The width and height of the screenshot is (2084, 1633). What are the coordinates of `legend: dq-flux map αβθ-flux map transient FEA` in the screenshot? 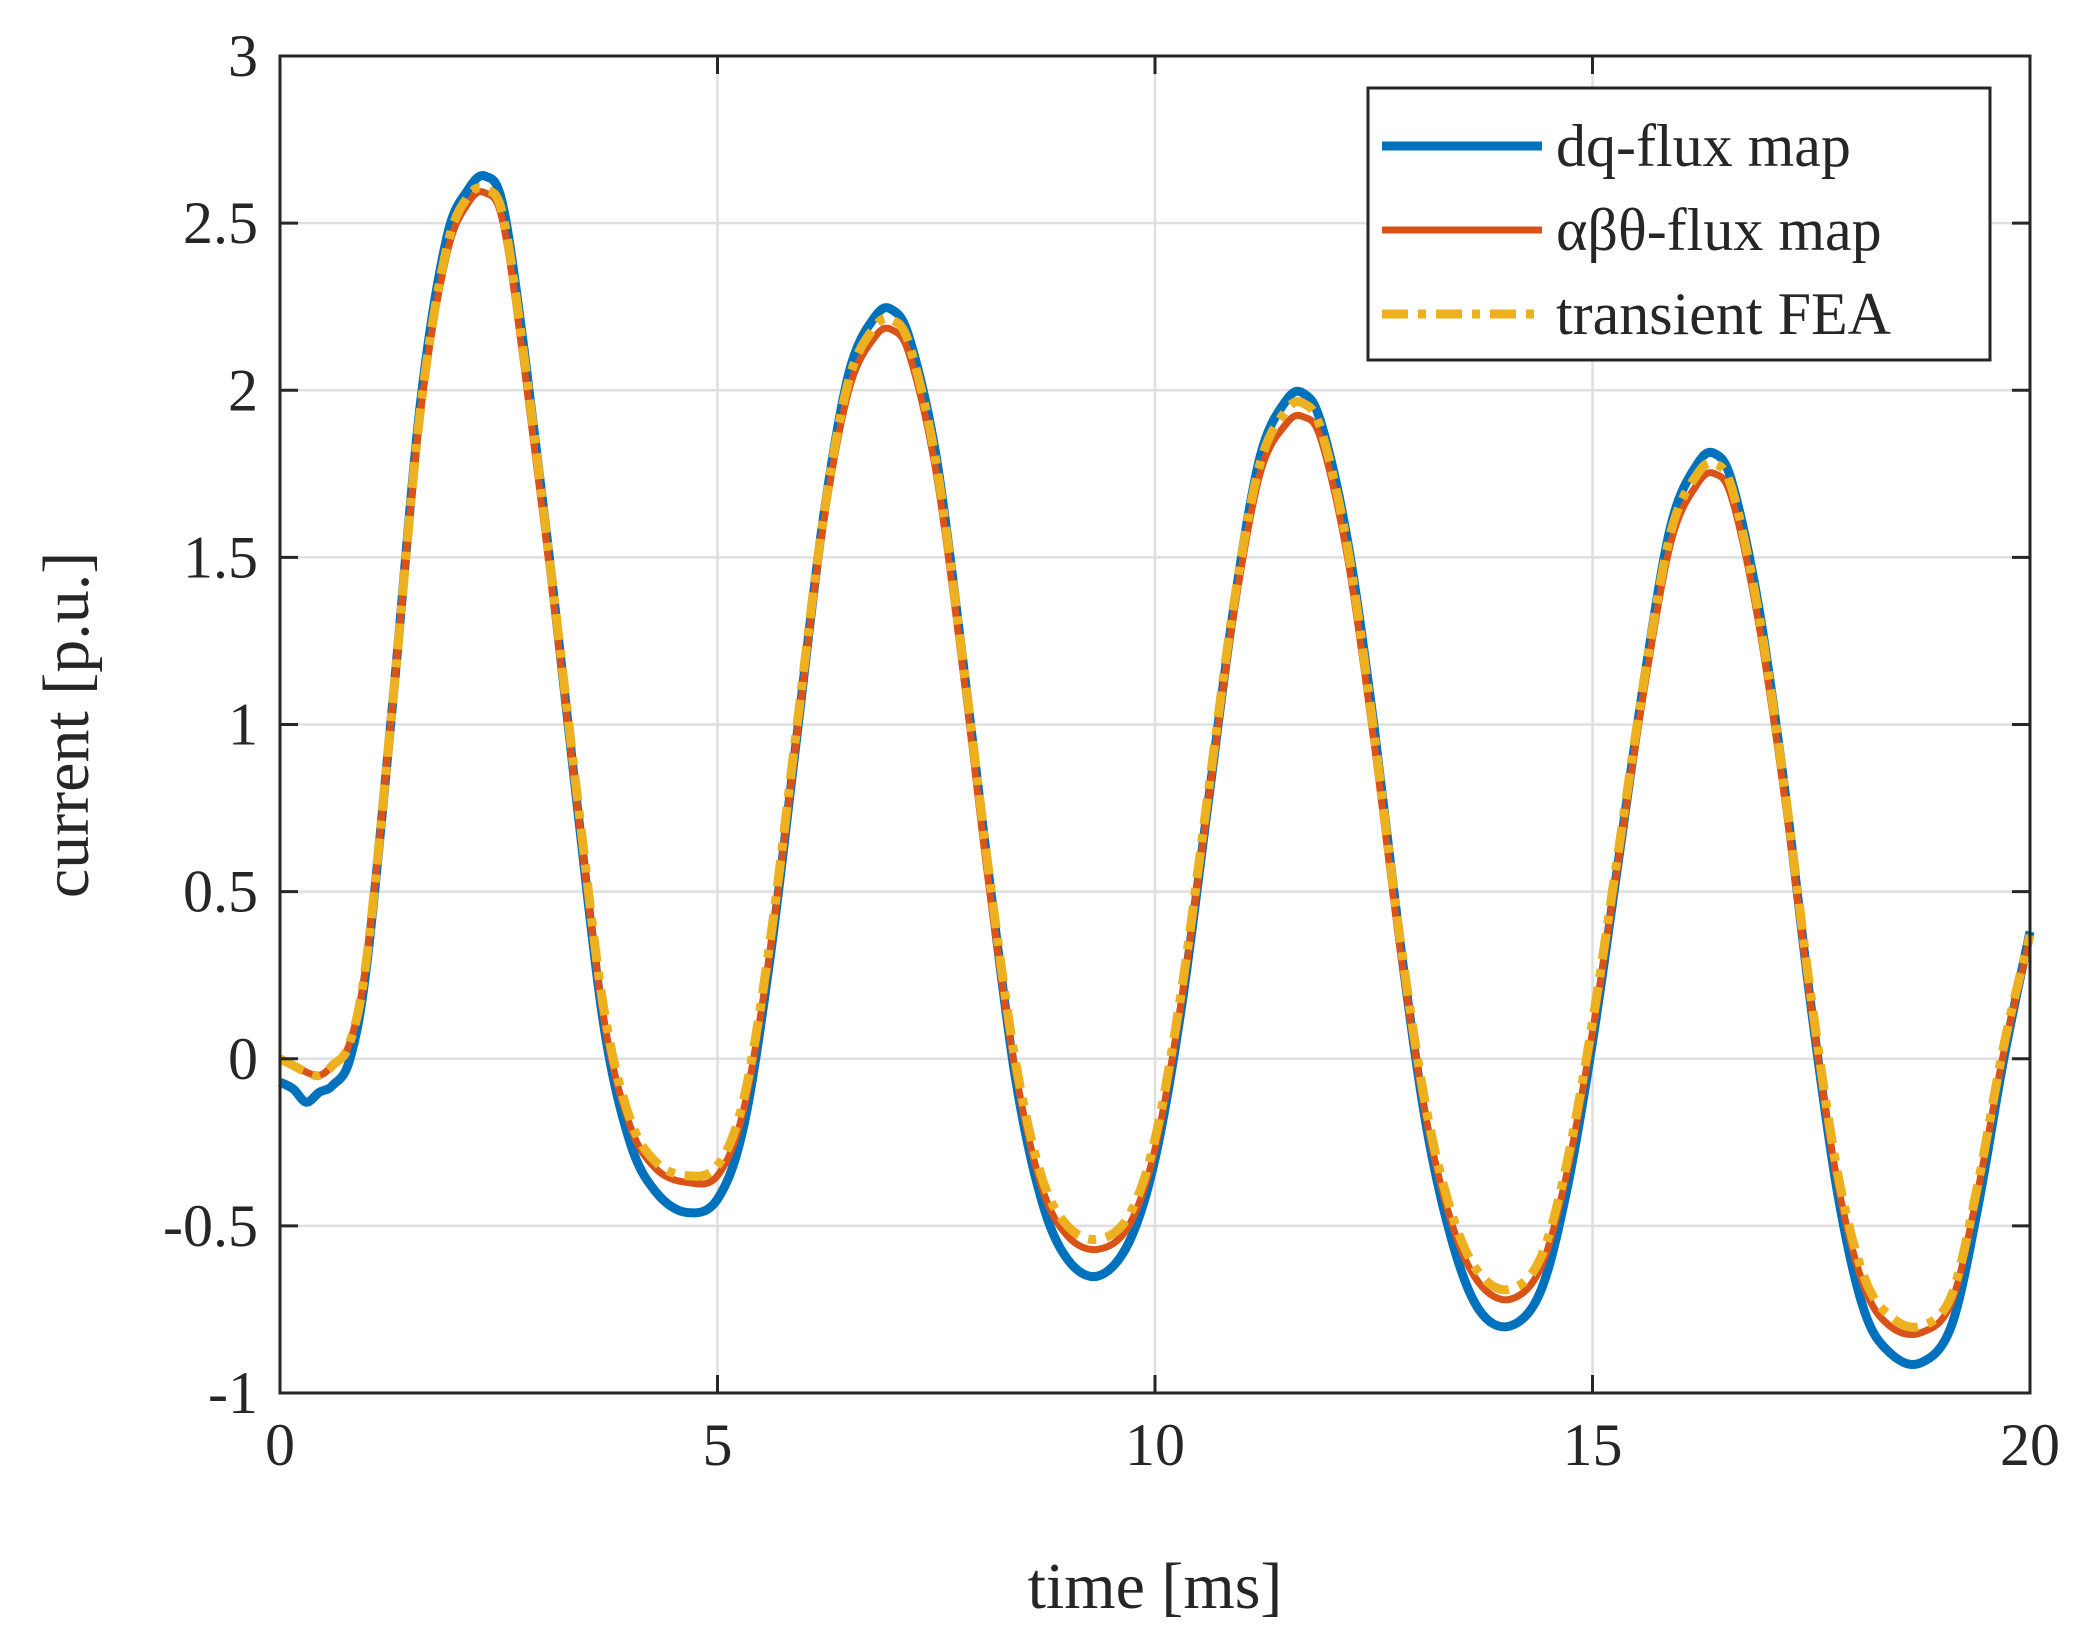 It's located at (1679, 224).